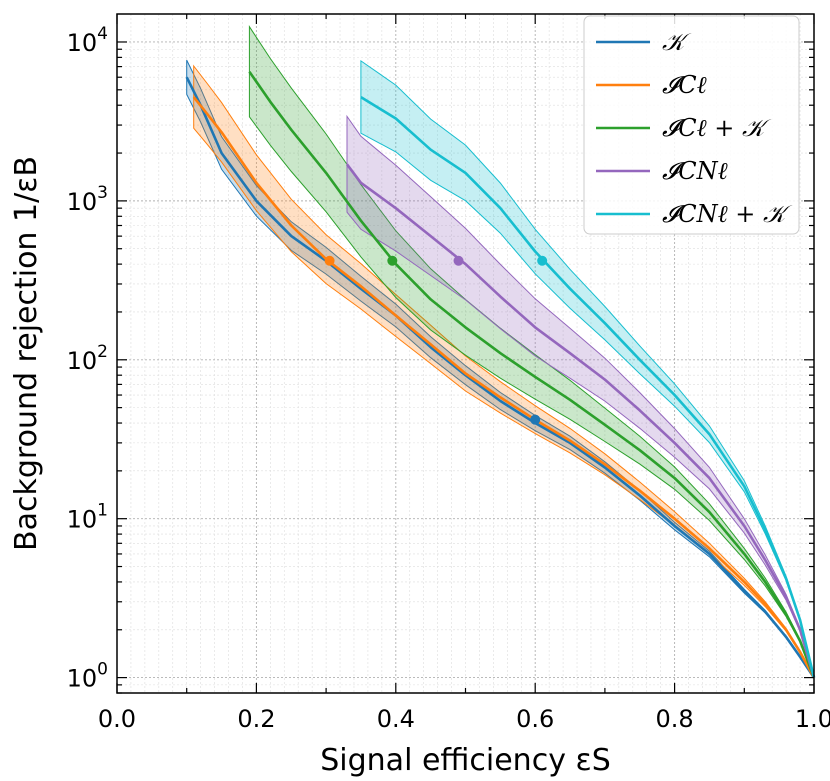 The image size is (830, 781). I want to click on x-tick-label: 0.0, so click(117, 719).